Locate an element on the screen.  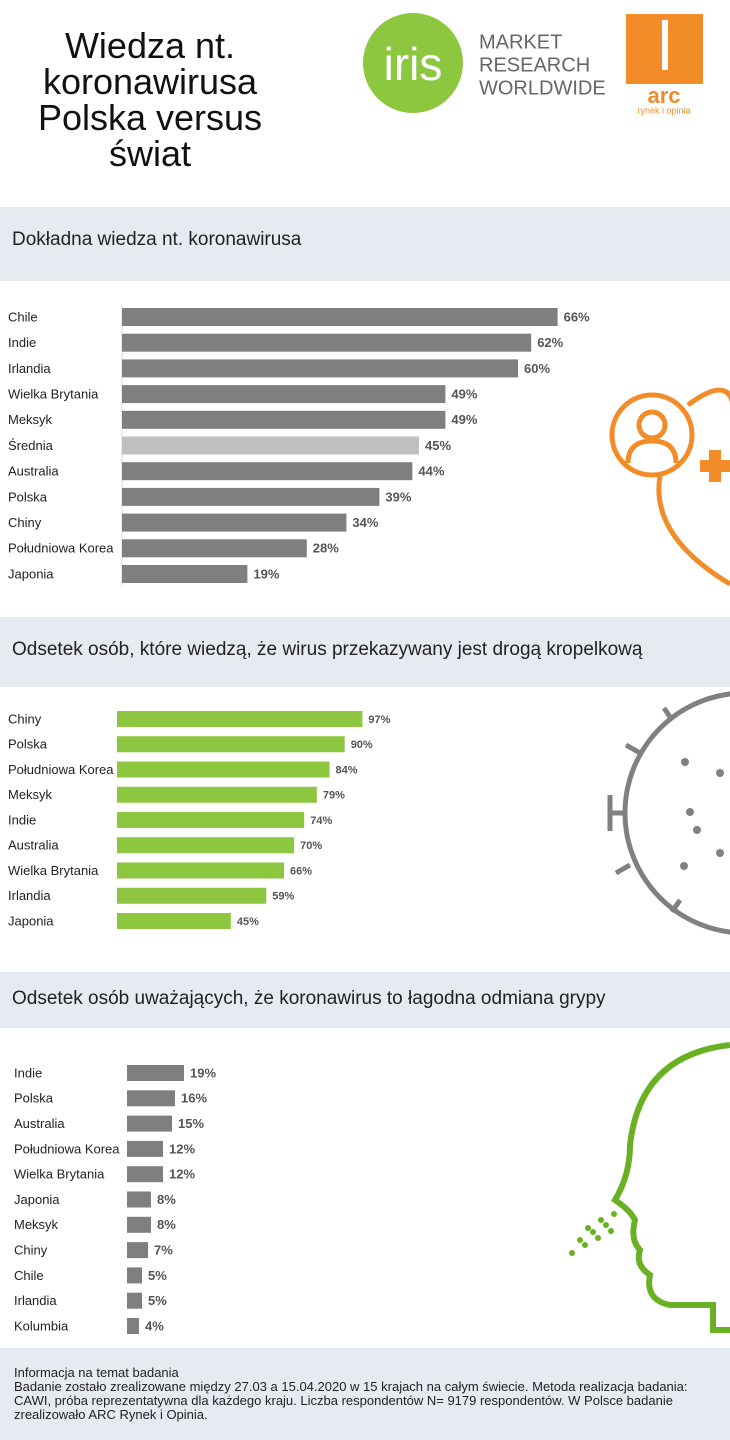
value-label: 97% is located at coordinates (379, 720).